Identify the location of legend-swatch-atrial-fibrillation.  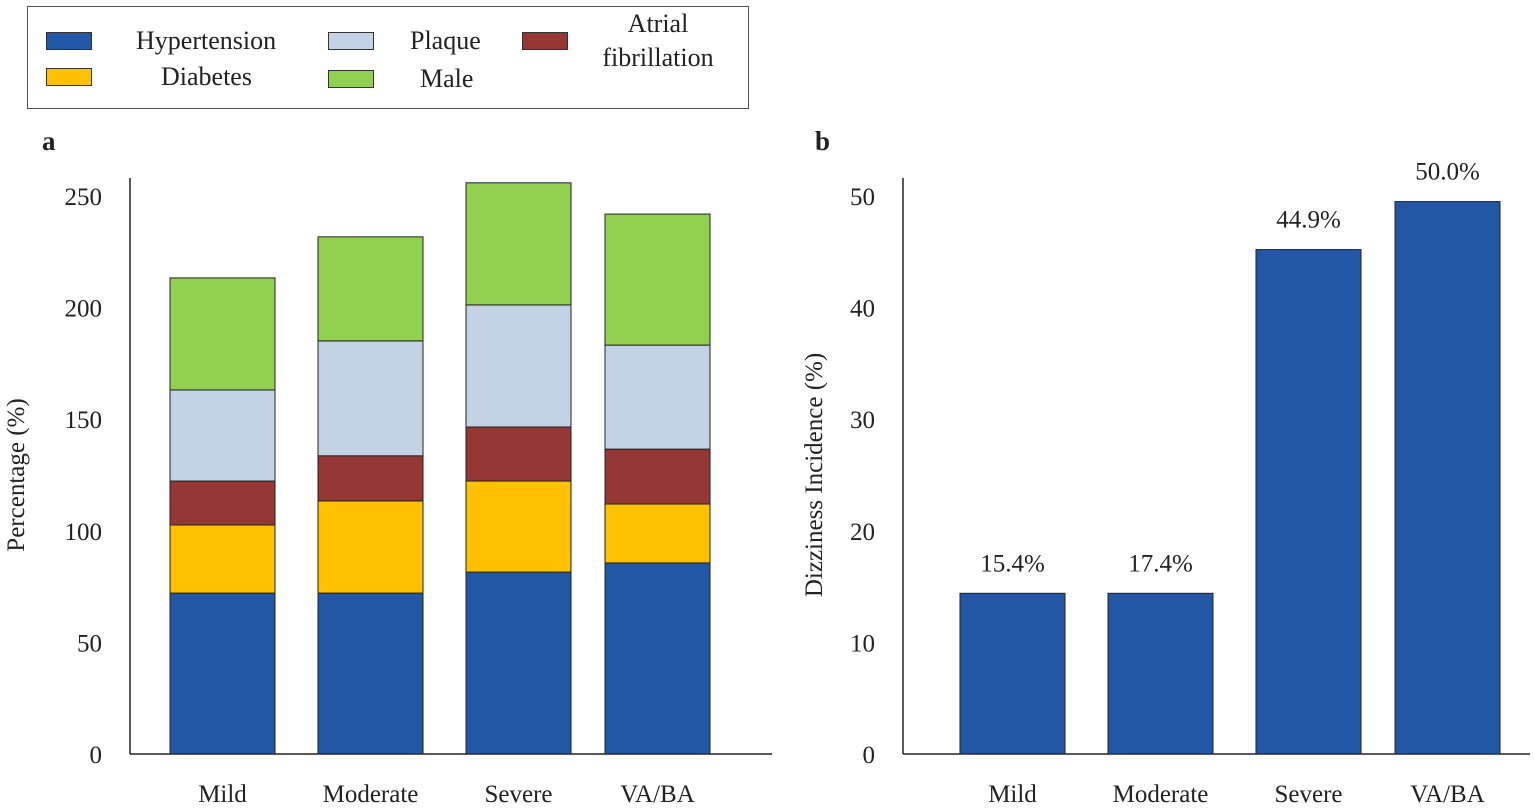
(545, 41).